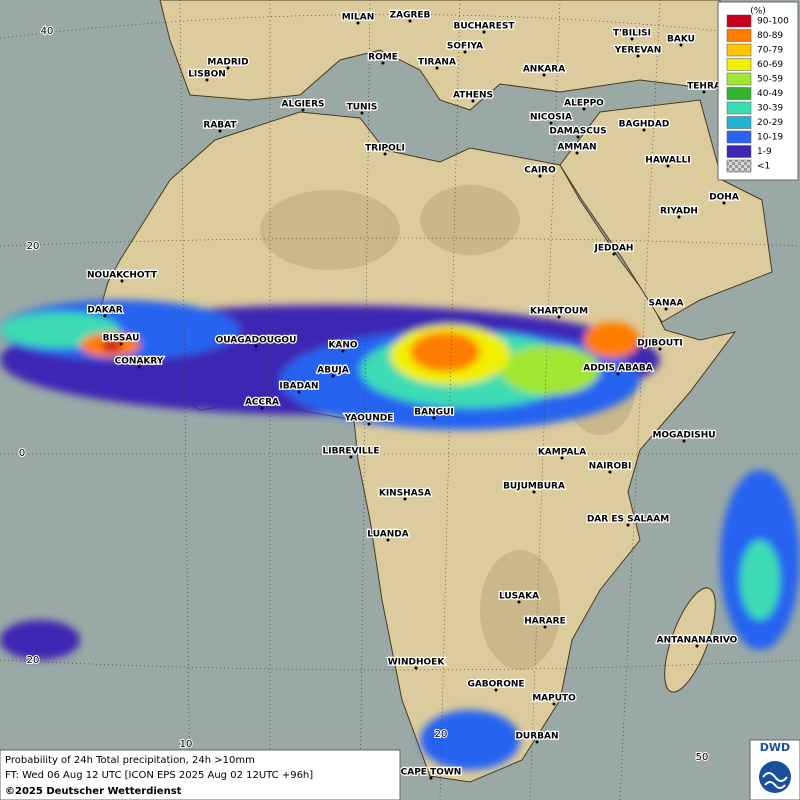  What do you see at coordinates (577, 132) in the screenshot?
I see `city-label: DAMASCUS` at bounding box center [577, 132].